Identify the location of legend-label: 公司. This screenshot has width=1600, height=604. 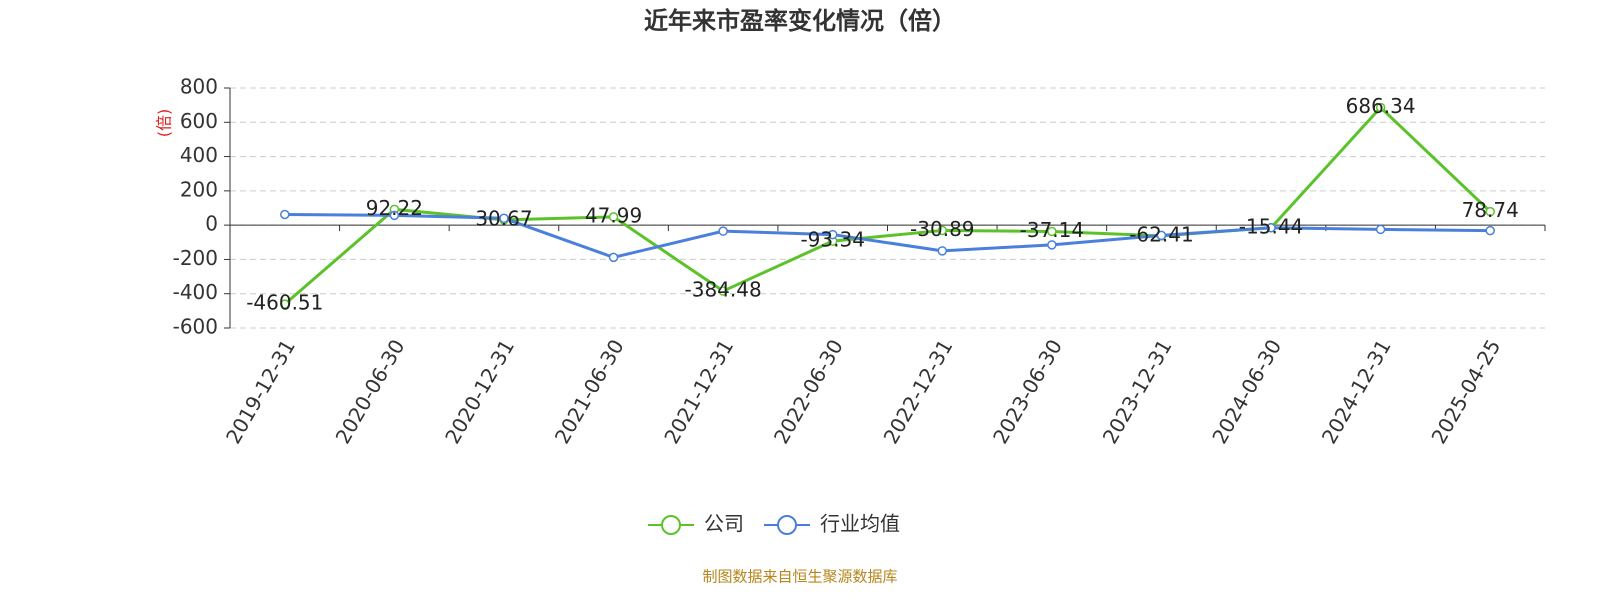
(724, 524).